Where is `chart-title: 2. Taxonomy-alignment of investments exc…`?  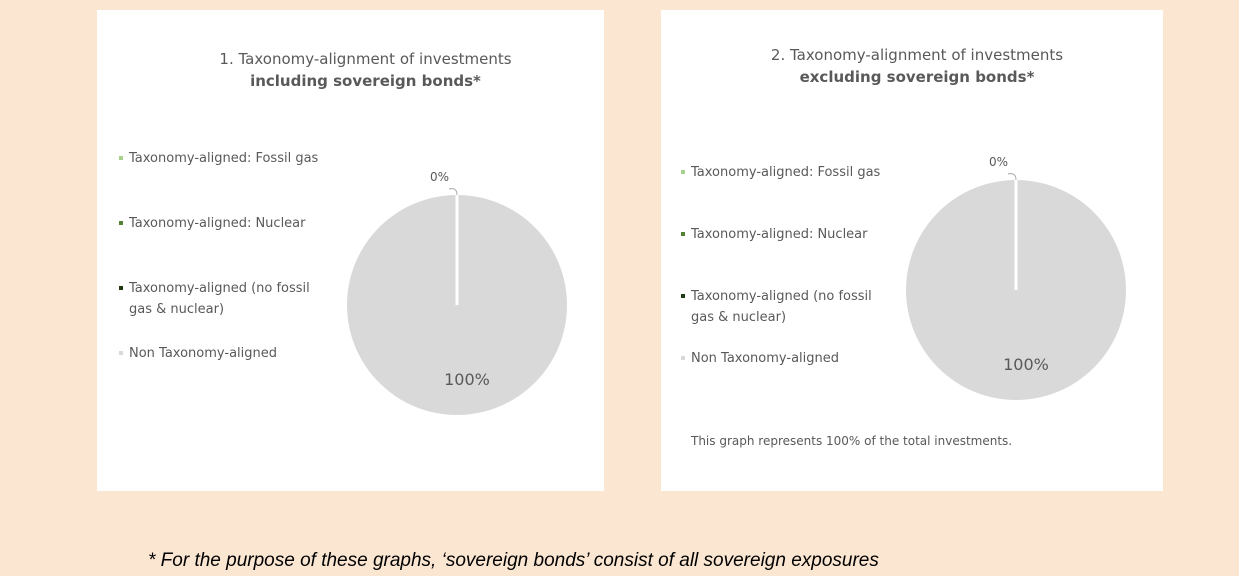 chart-title: 2. Taxonomy-alignment of investments exc… is located at coordinates (917, 66).